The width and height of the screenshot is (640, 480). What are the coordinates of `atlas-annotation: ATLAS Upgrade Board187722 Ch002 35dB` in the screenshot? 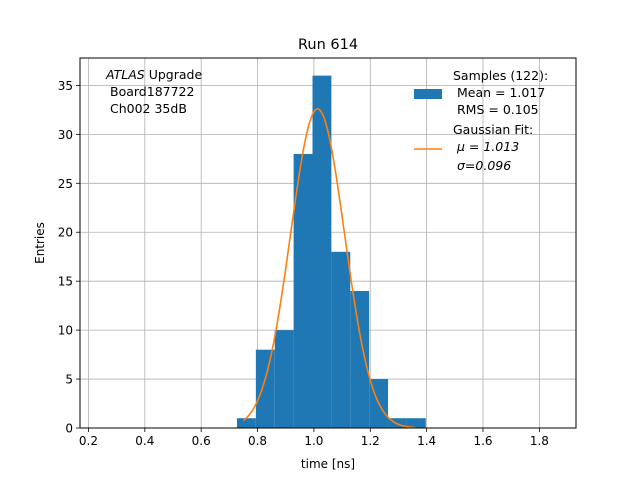 It's located at (153, 91).